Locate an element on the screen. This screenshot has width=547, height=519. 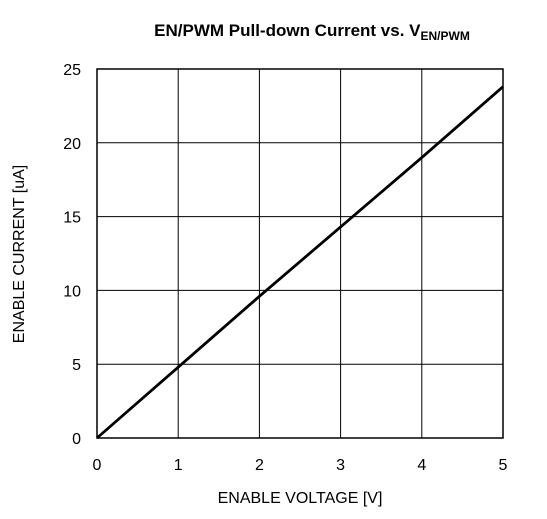
title-main: EN/PWM Pull-down Current vs. V is located at coordinates (287, 30).